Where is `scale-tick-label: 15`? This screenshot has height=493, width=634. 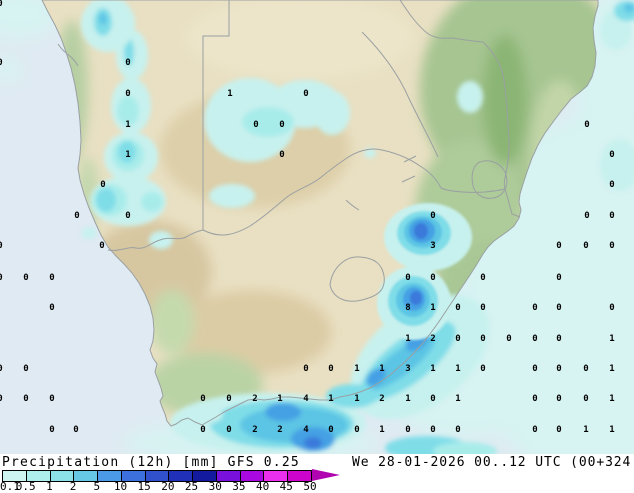
scale-tick-label: 15 is located at coordinates (144, 486).